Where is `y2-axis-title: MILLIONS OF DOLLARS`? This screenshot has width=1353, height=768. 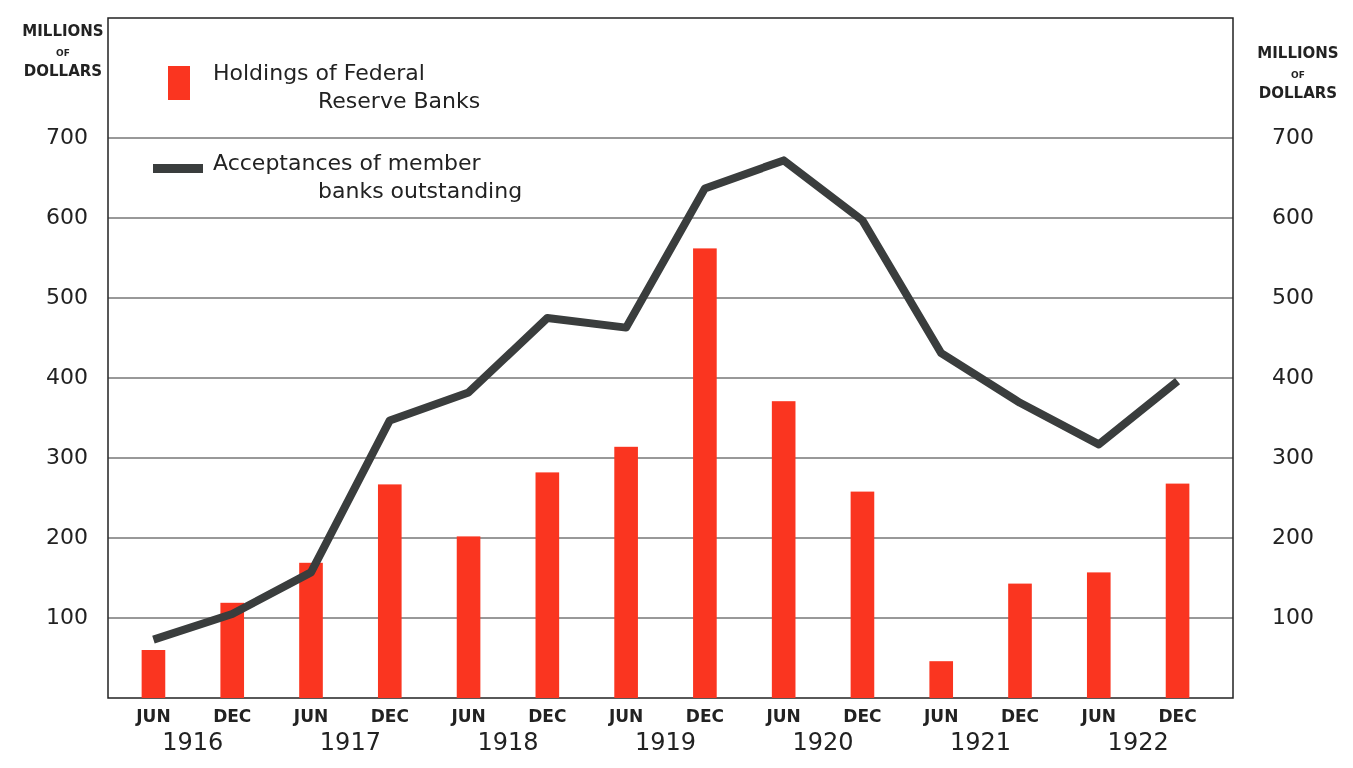 y2-axis-title: MILLIONS OF DOLLARS is located at coordinates (1298, 73).